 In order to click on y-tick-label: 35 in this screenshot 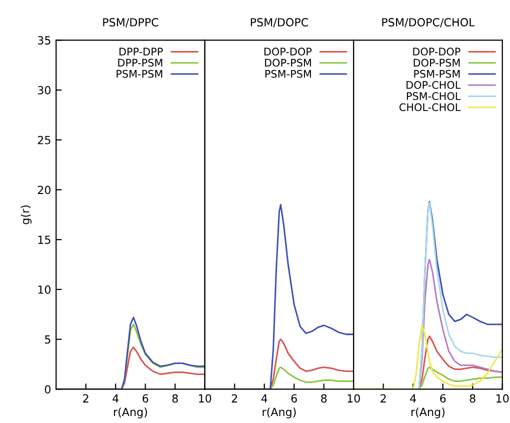, I will do `click(44, 40)`.